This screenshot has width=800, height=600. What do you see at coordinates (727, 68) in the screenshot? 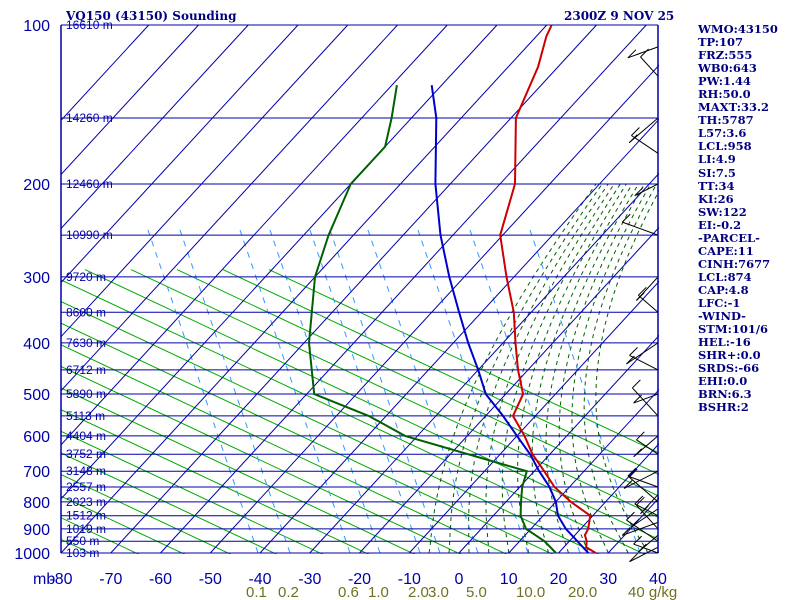
I see `index-item: WB0:643` at bounding box center [727, 68].